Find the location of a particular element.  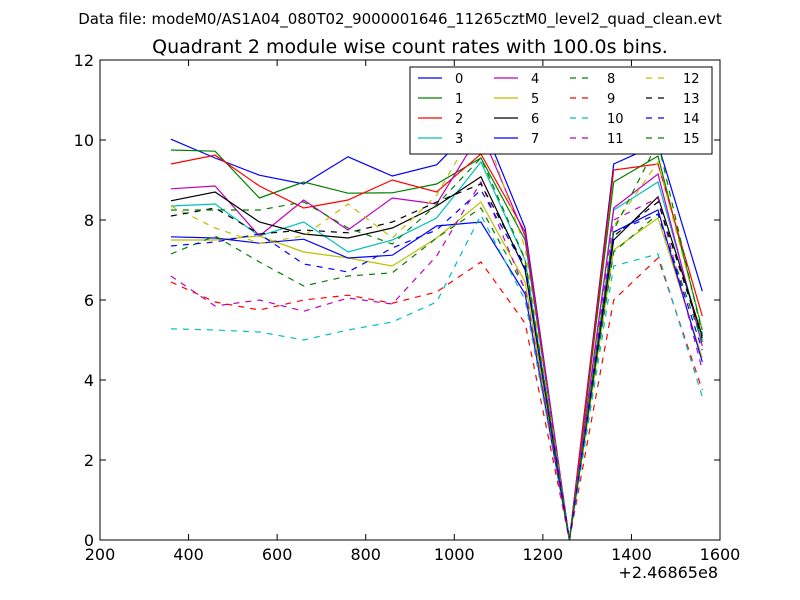

x-tick-label: 1200 is located at coordinates (542, 554).